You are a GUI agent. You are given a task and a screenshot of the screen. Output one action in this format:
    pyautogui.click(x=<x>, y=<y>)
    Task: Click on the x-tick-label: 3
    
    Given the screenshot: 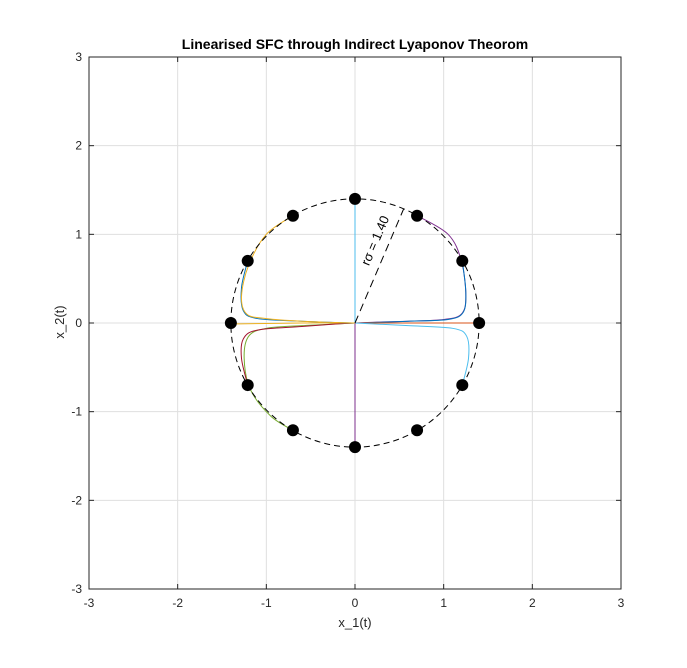 What is the action you would take?
    pyautogui.click(x=621, y=603)
    